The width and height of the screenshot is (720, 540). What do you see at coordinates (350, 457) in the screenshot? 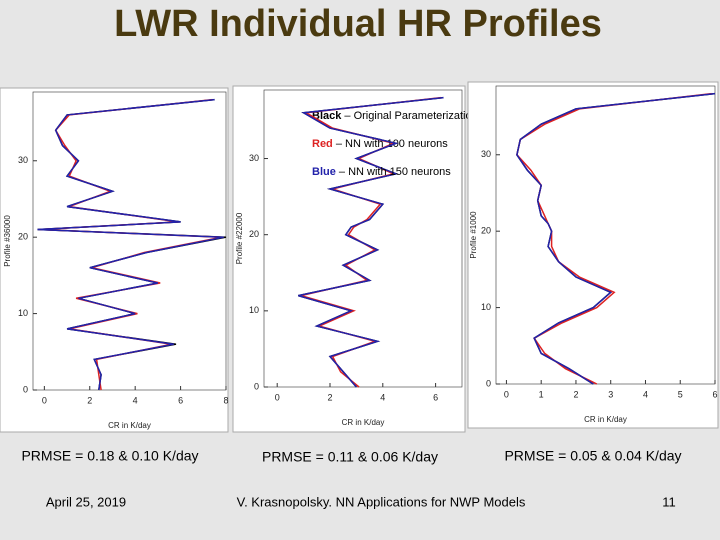
I see `caption: PRMSE = 0.11 & 0.06 K/day` at bounding box center [350, 457].